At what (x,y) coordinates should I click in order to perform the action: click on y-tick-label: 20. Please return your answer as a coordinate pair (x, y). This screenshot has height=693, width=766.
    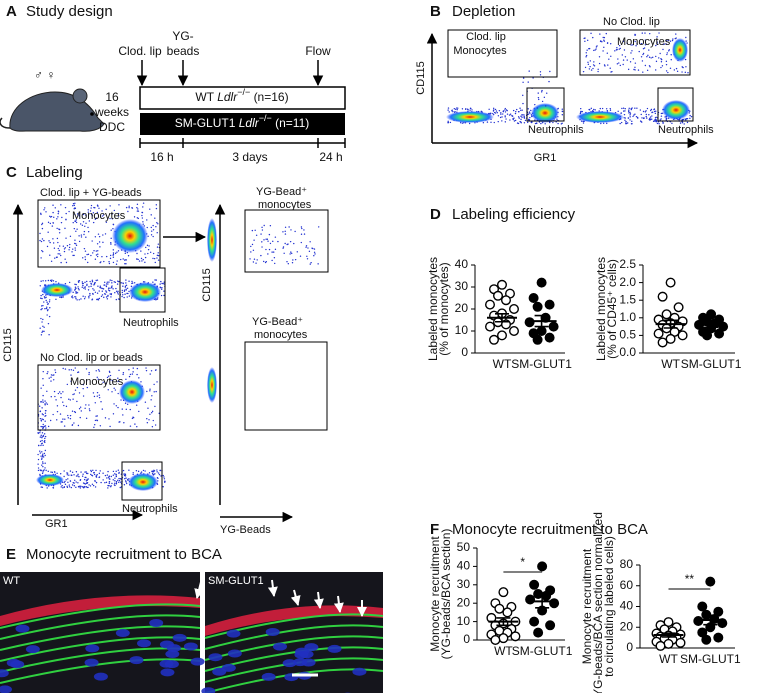
    Looking at the image, I should click on (462, 308).